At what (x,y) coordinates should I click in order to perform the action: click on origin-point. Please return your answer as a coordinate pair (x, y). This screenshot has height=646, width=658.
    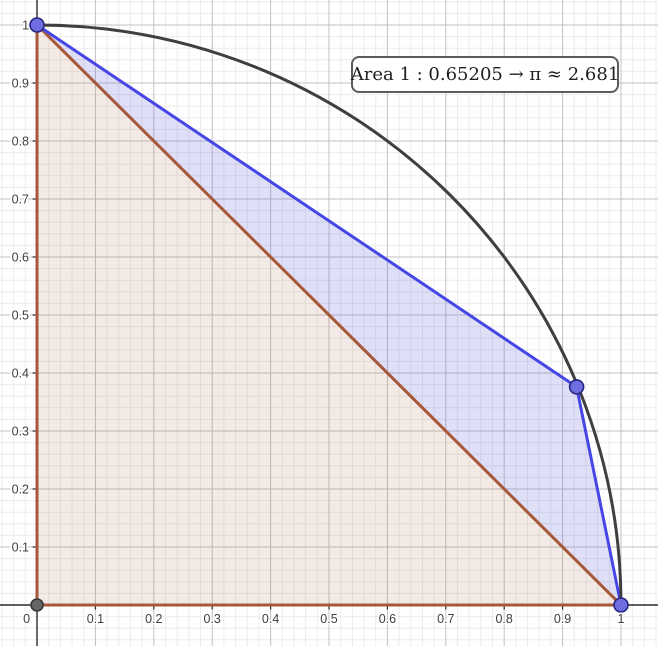
    Looking at the image, I should click on (37, 605).